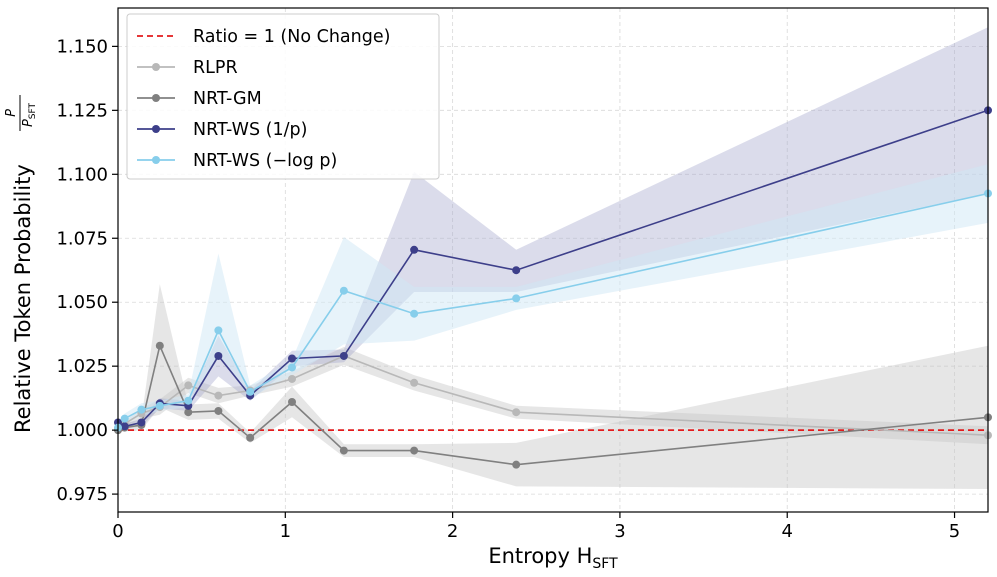 This screenshot has width=997, height=577. What do you see at coordinates (215, 68) in the screenshot?
I see `legend-label: RLPR` at bounding box center [215, 68].